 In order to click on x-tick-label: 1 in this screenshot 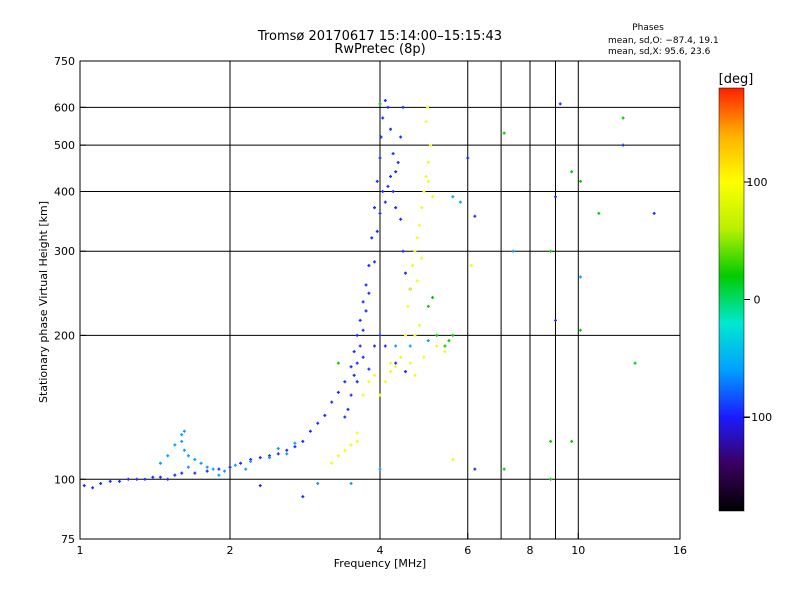, I will do `click(80, 550)`.